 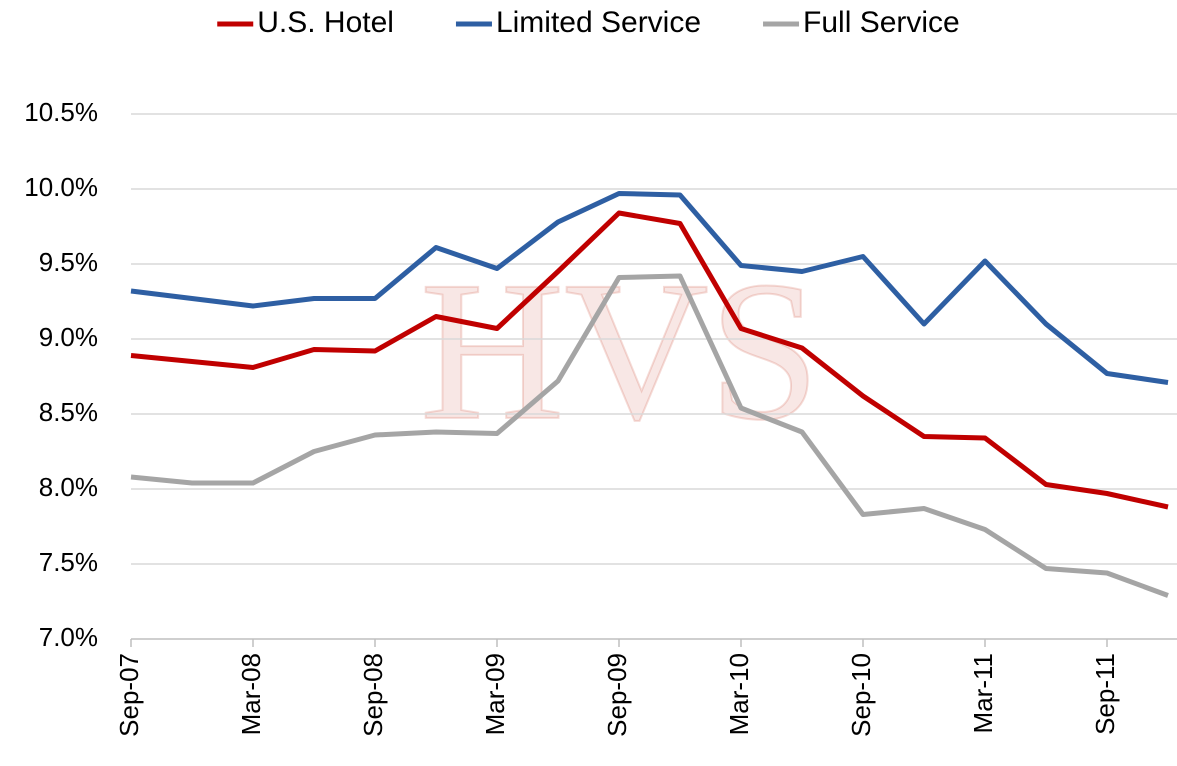 What do you see at coordinates (68, 337) in the screenshot?
I see `y-tick-label: 9.0%` at bounding box center [68, 337].